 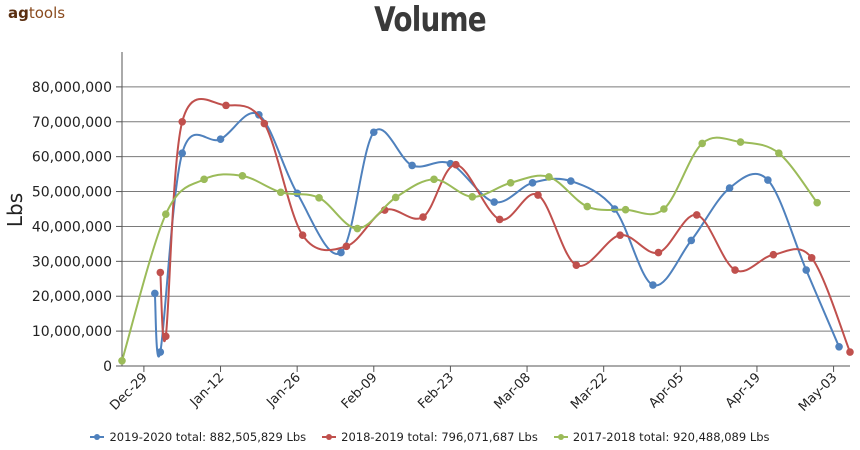 What do you see at coordinates (360, 391) in the screenshot?
I see `x-tick-label: Feb-09` at bounding box center [360, 391].